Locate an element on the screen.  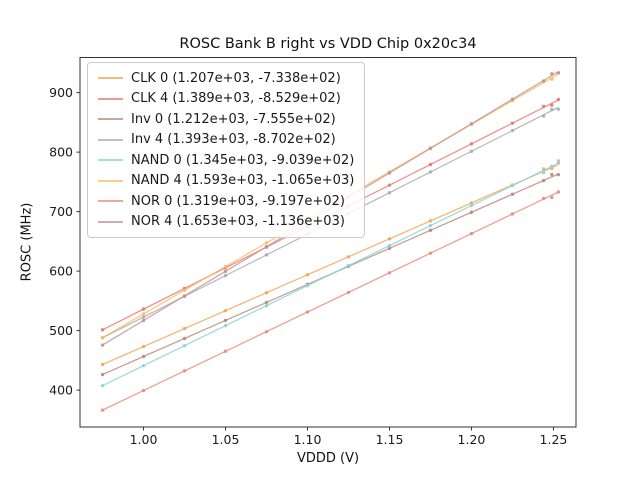
legend-item-nand-0: NAND 0 (1.345e+03, -9.039e+02) is located at coordinates (226, 160).